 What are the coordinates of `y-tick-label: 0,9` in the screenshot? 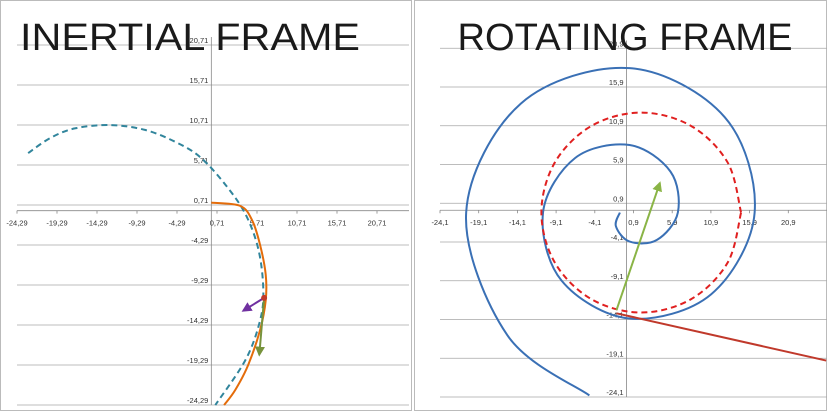 It's located at (618, 198).